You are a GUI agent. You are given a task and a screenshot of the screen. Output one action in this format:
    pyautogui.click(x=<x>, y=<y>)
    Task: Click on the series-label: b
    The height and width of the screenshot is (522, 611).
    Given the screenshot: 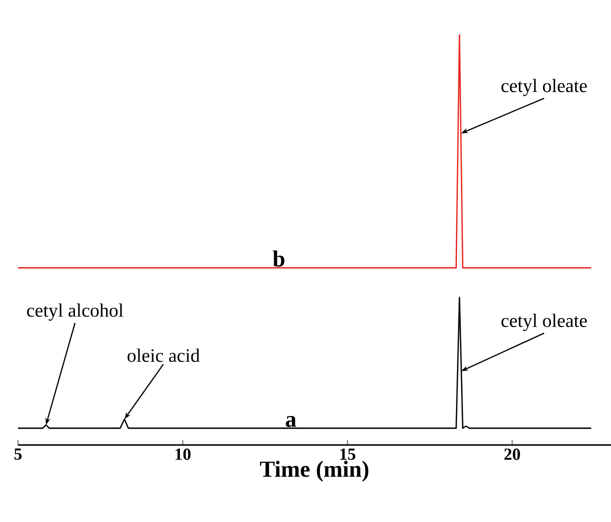 What is the action you would take?
    pyautogui.click(x=278, y=258)
    